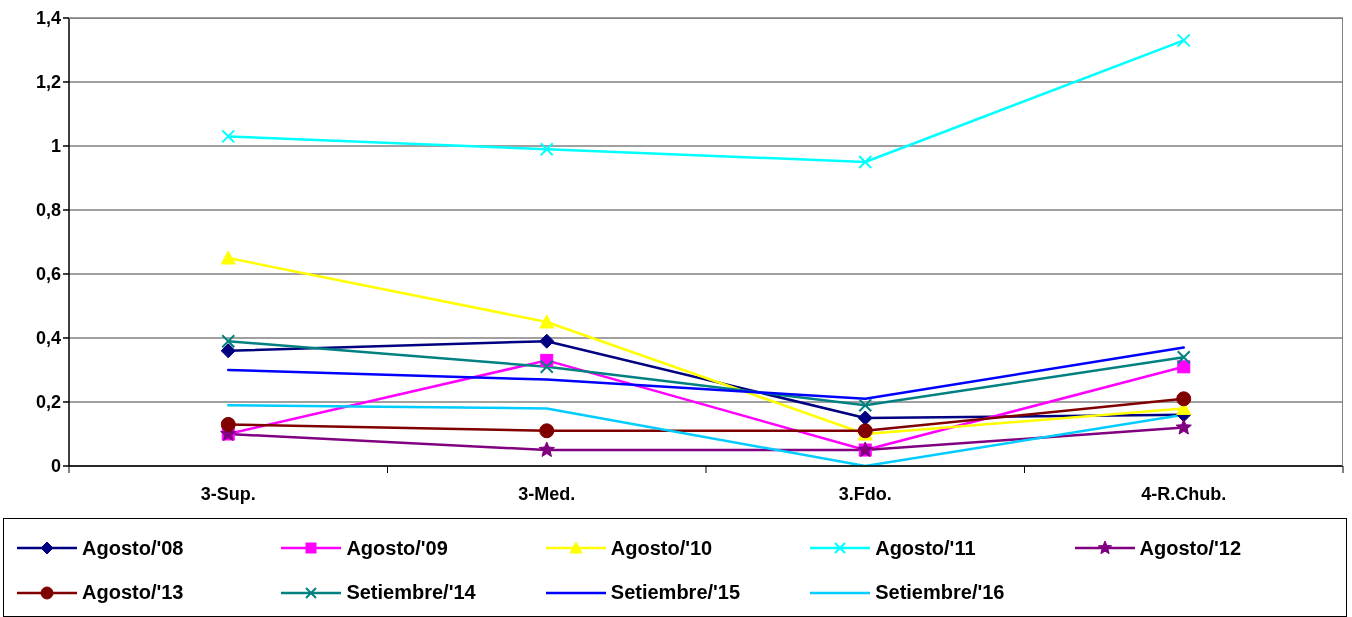  Describe the element at coordinates (865, 494) in the screenshot. I see `x-tick-label: 3.Fdo.` at that location.